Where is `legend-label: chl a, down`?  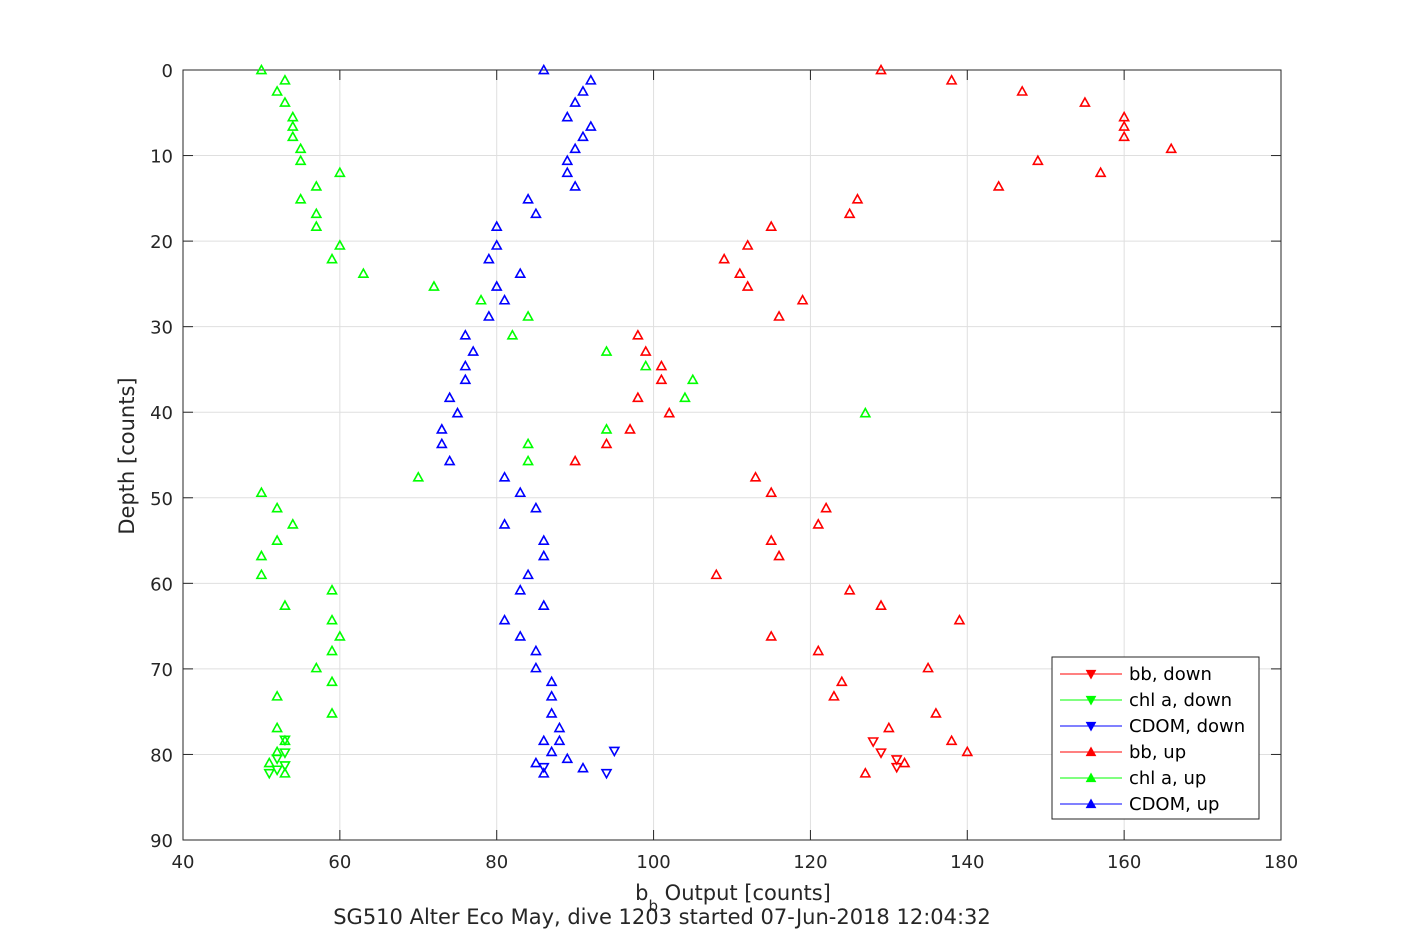
legend-label: chl a, down is located at coordinates (1180, 700).